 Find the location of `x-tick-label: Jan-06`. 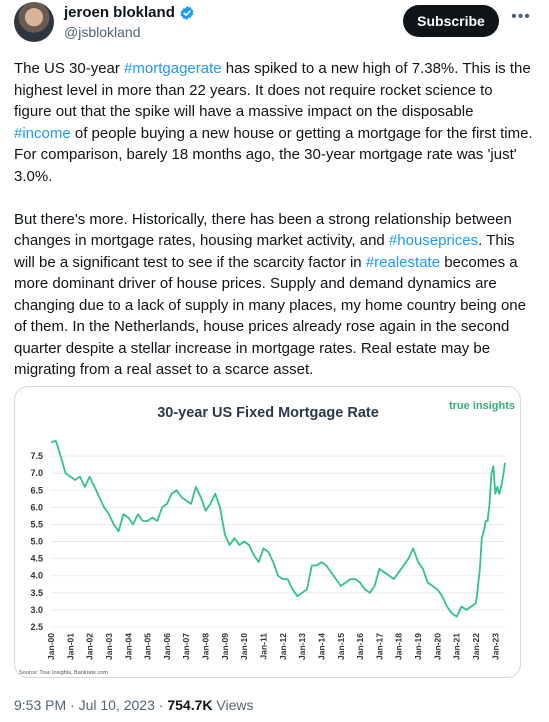

x-tick-label: Jan-06 is located at coordinates (167, 646).